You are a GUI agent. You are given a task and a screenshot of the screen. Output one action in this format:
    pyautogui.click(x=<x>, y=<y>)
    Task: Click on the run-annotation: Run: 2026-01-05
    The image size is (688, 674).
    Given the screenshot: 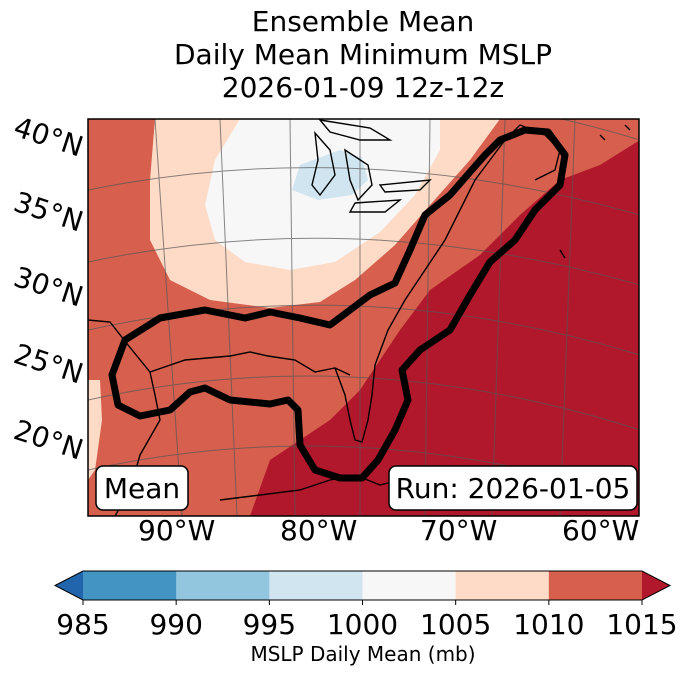 What is the action you would take?
    pyautogui.click(x=513, y=488)
    